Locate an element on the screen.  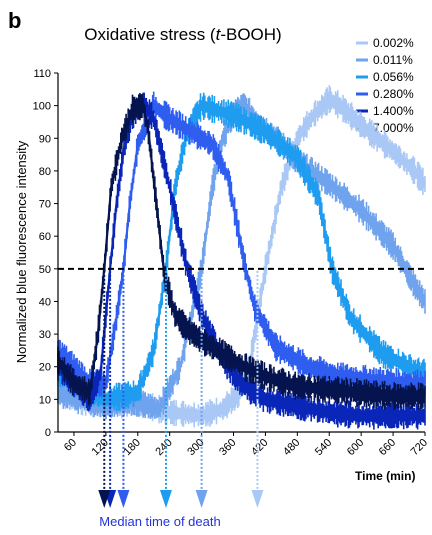
y-tick-label: 90 is located at coordinates (45, 139).